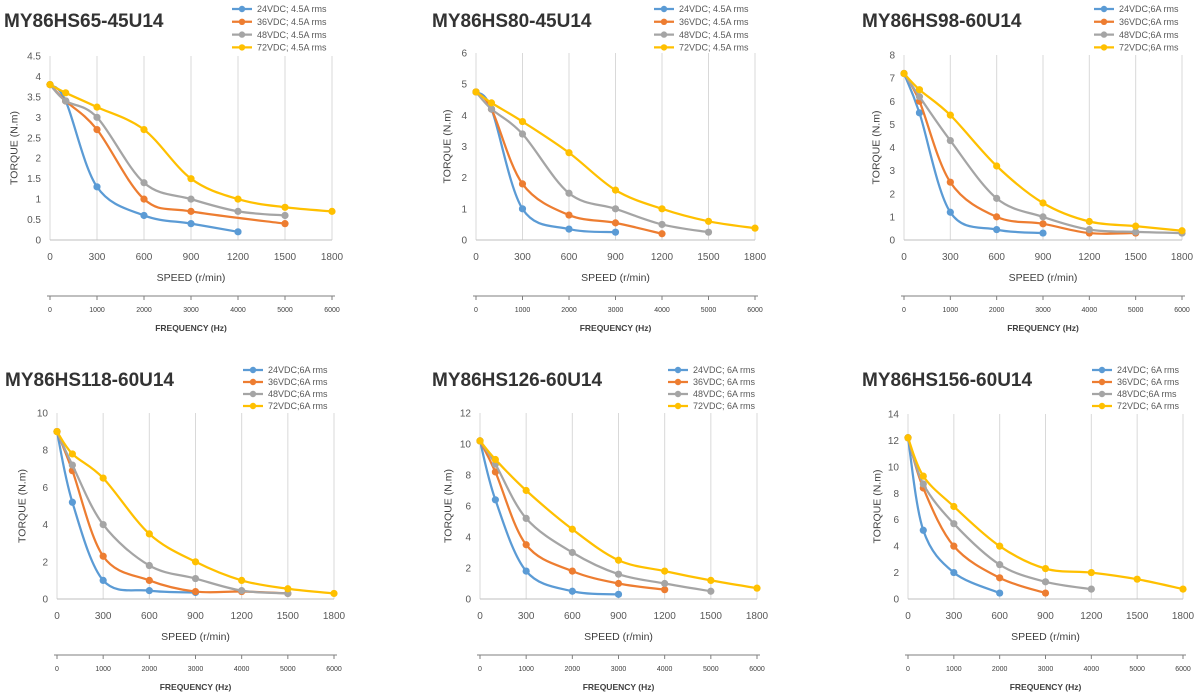 Image resolution: width=1200 pixels, height=698 pixels. Describe the element at coordinates (714, 48) in the screenshot. I see `legend-label: 72VDC; 4.5A rms` at that location.